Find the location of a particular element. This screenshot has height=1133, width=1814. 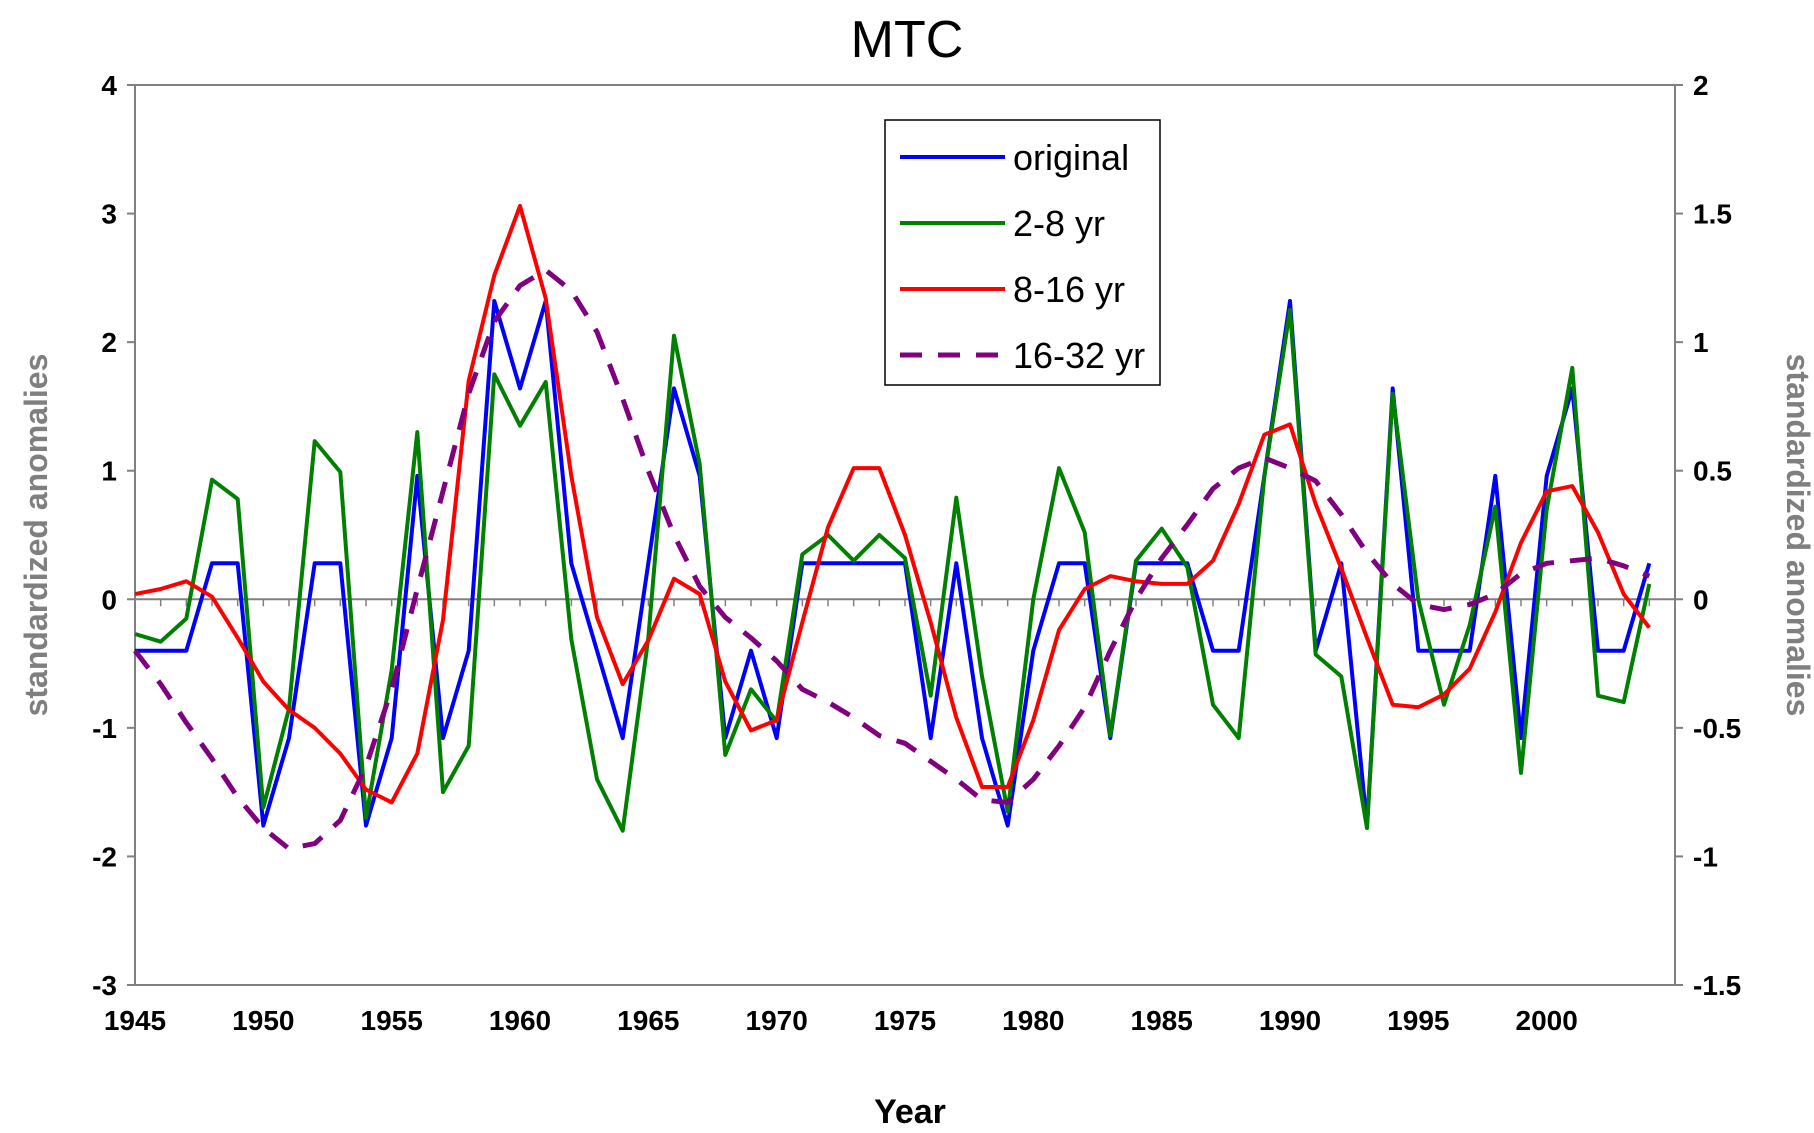

legend-label: 2-8 yr is located at coordinates (1059, 223).